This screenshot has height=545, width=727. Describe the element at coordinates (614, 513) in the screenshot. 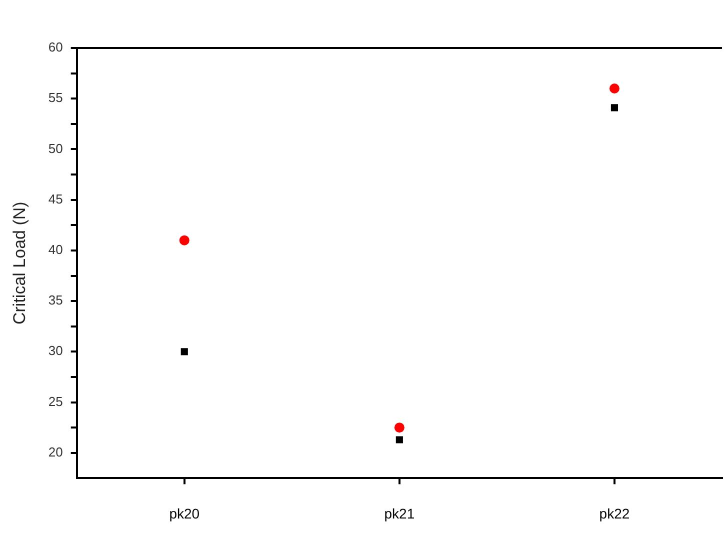

I see `x-tick-label: pk22` at that location.